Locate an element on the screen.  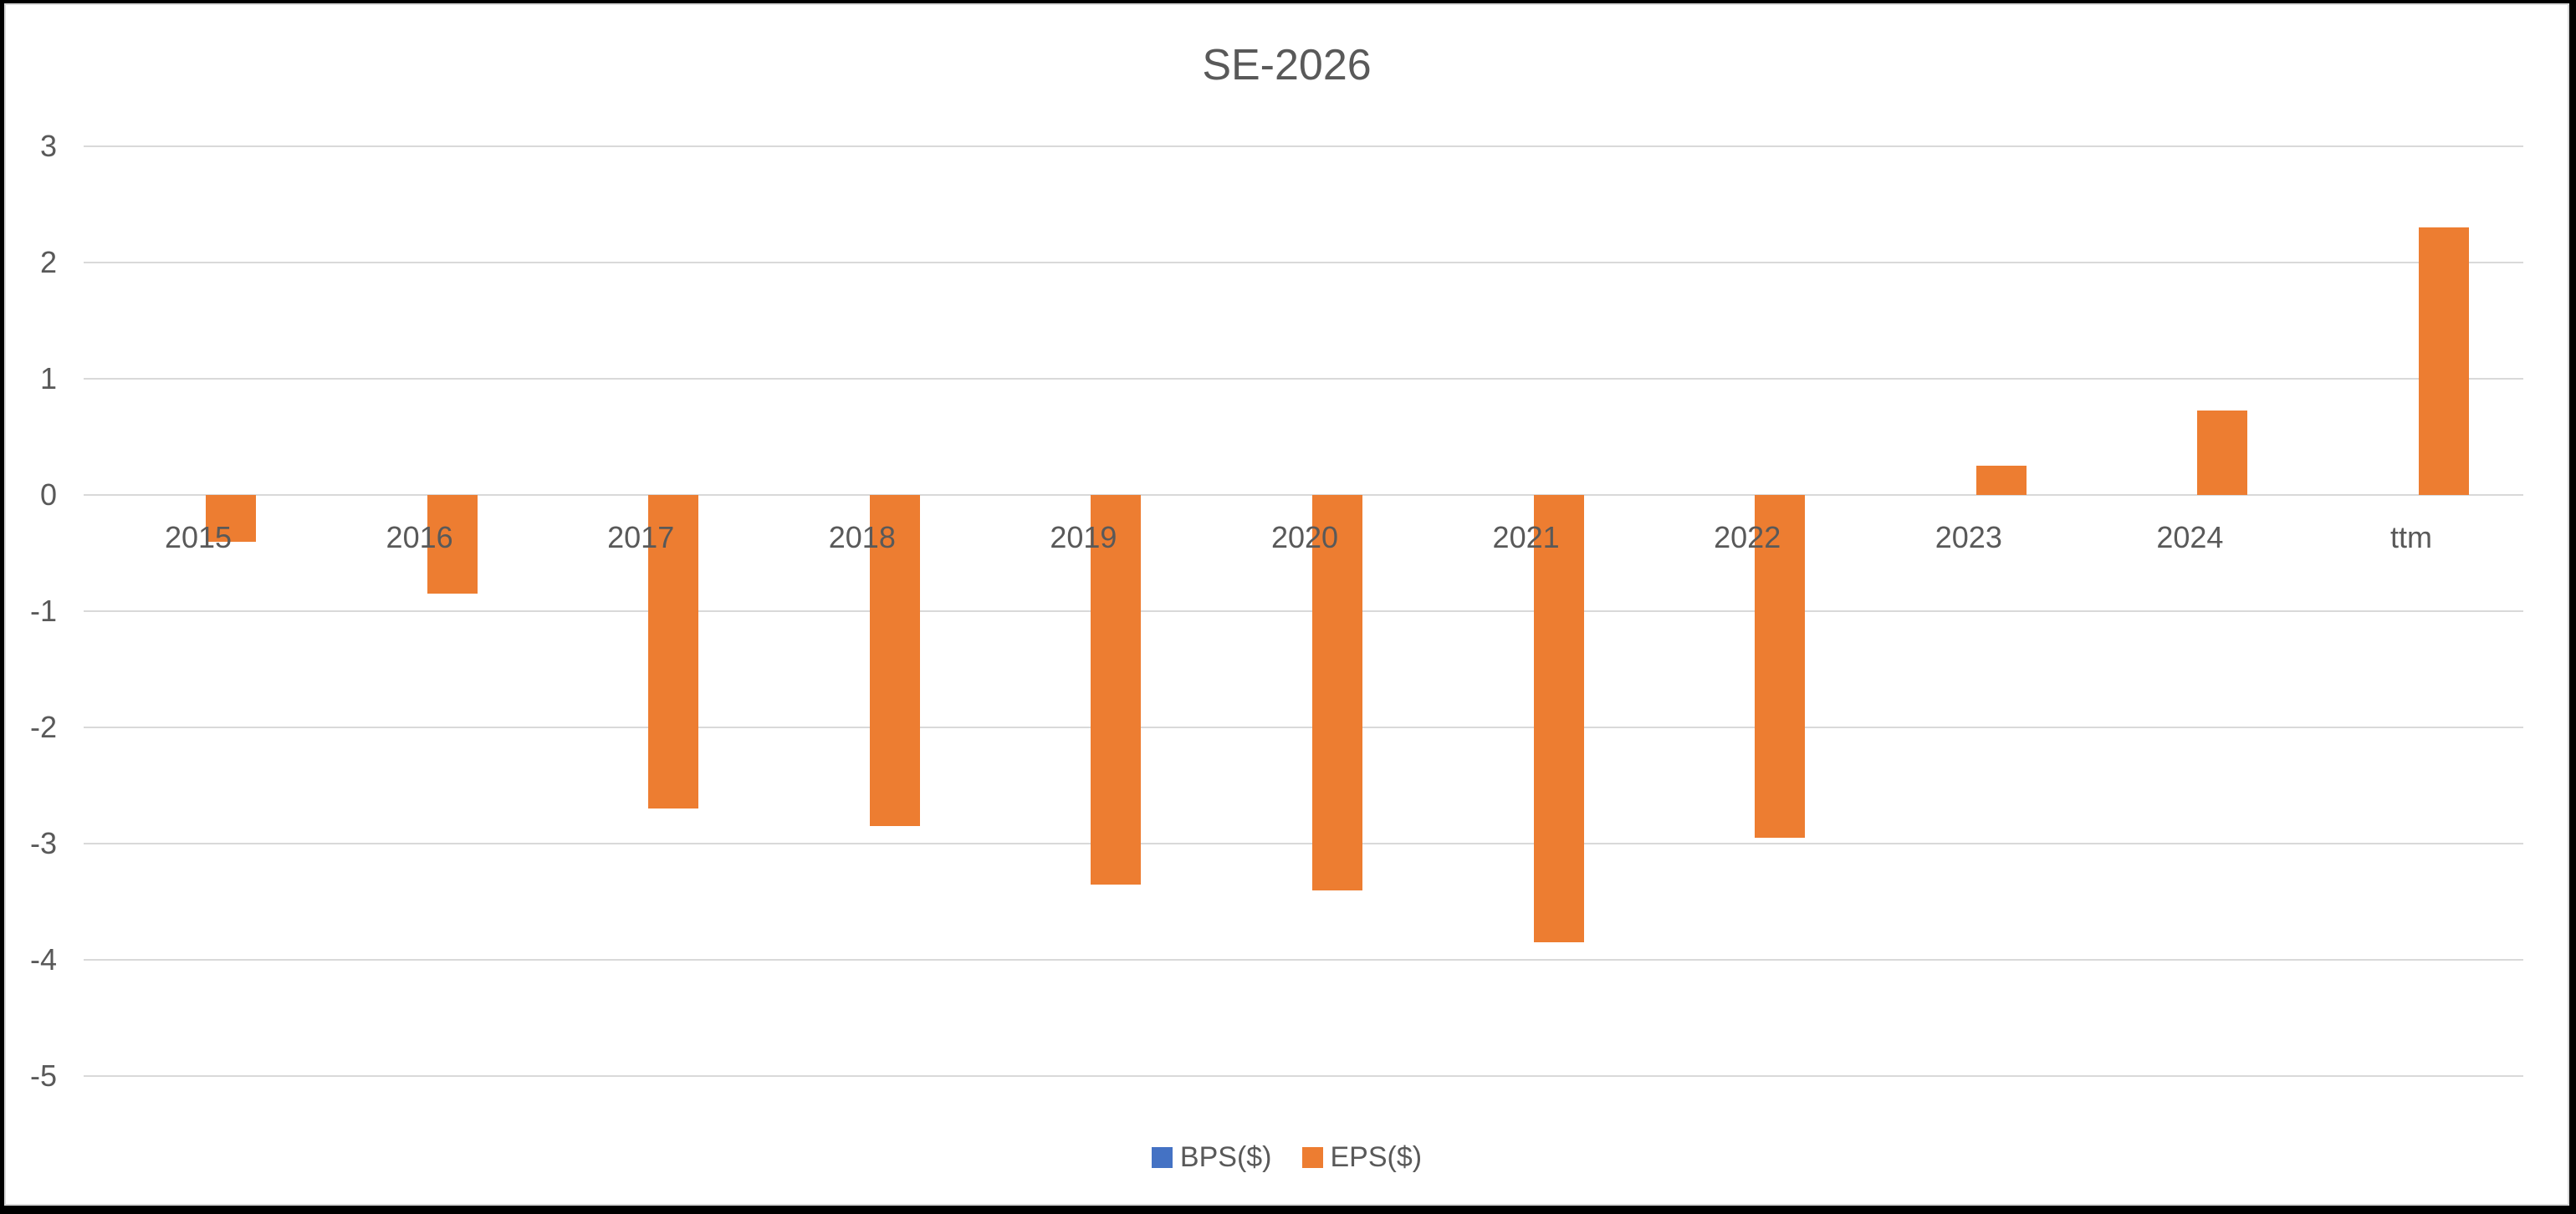
y-tick-label--4: -4 is located at coordinates (43, 959).